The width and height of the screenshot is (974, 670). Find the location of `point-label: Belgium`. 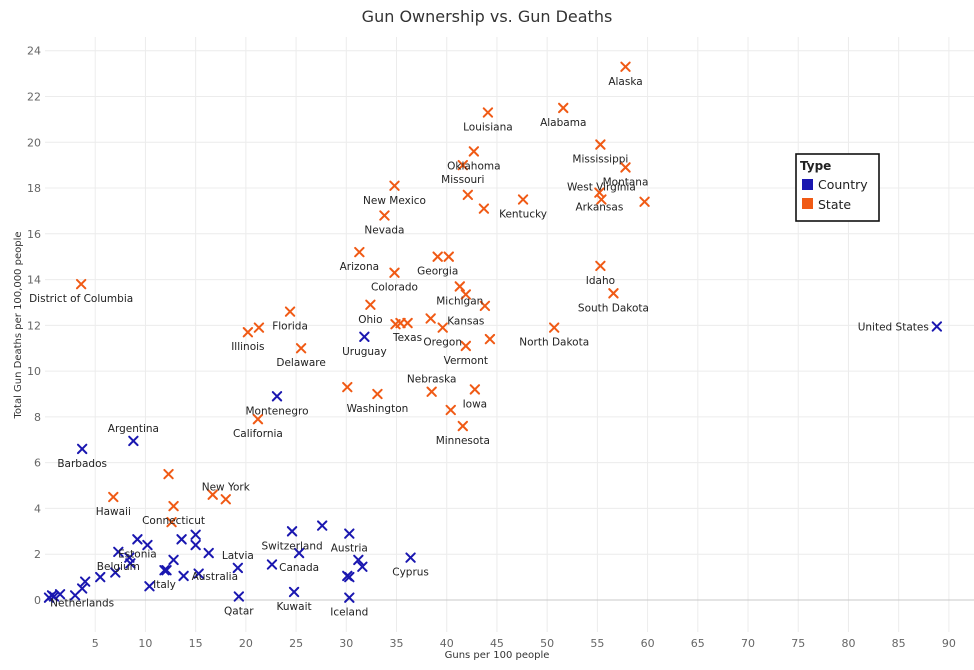

point-label: Belgium is located at coordinates (118, 567).